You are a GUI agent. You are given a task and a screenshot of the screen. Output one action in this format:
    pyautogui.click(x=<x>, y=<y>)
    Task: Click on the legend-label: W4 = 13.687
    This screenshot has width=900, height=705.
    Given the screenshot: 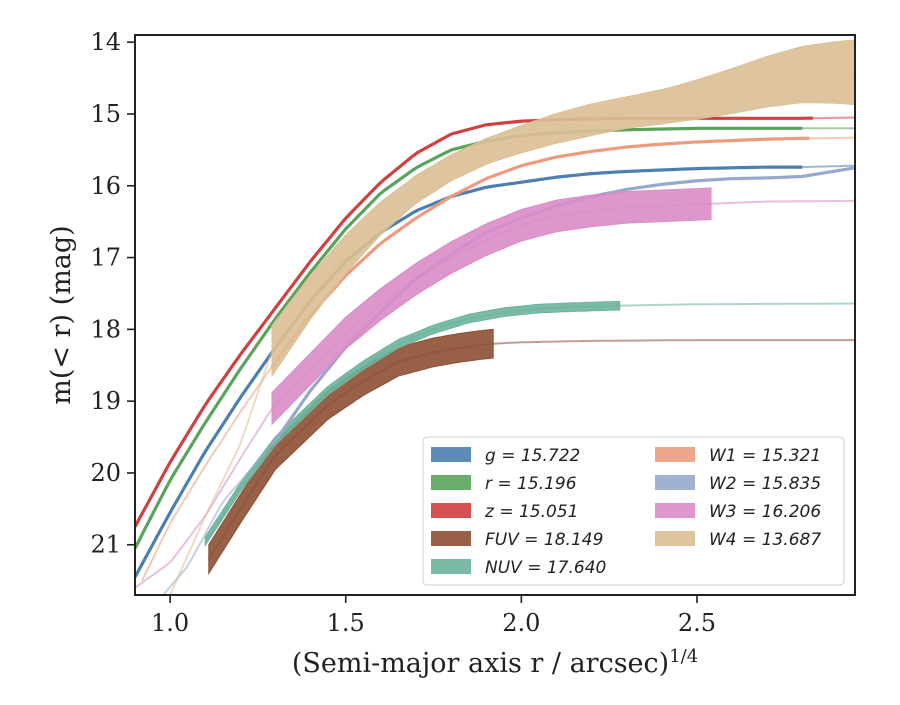 What is the action you would take?
    pyautogui.click(x=765, y=540)
    